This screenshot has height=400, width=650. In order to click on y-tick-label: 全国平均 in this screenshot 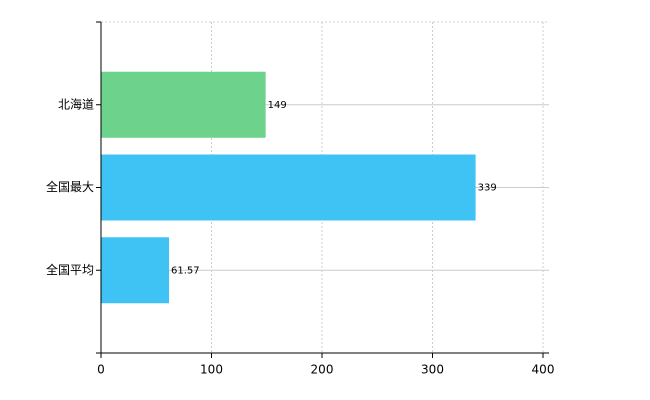, I will do `click(70, 269)`.